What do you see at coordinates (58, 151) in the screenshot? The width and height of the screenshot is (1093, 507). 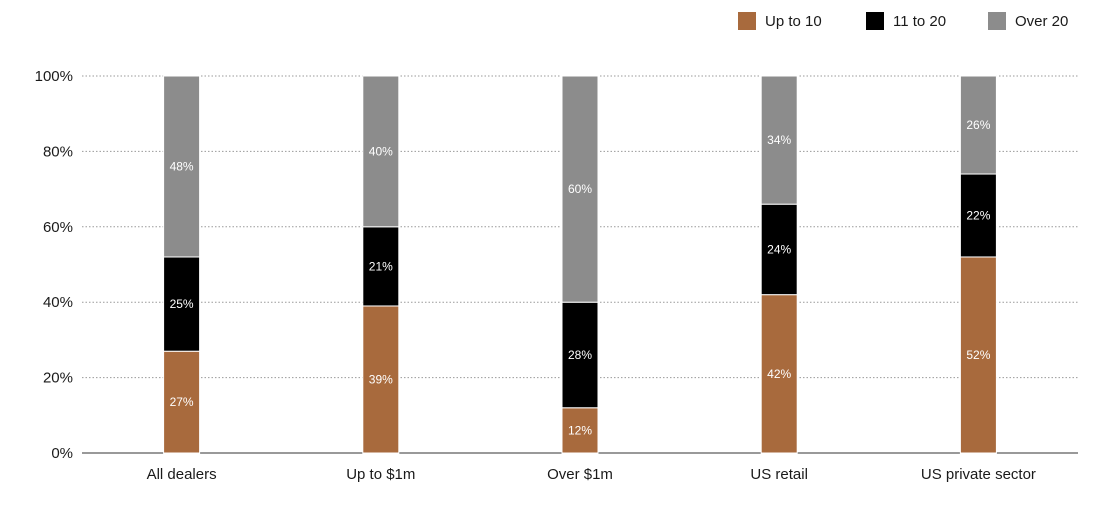 I see `y-tick-label: 80%` at bounding box center [58, 151].